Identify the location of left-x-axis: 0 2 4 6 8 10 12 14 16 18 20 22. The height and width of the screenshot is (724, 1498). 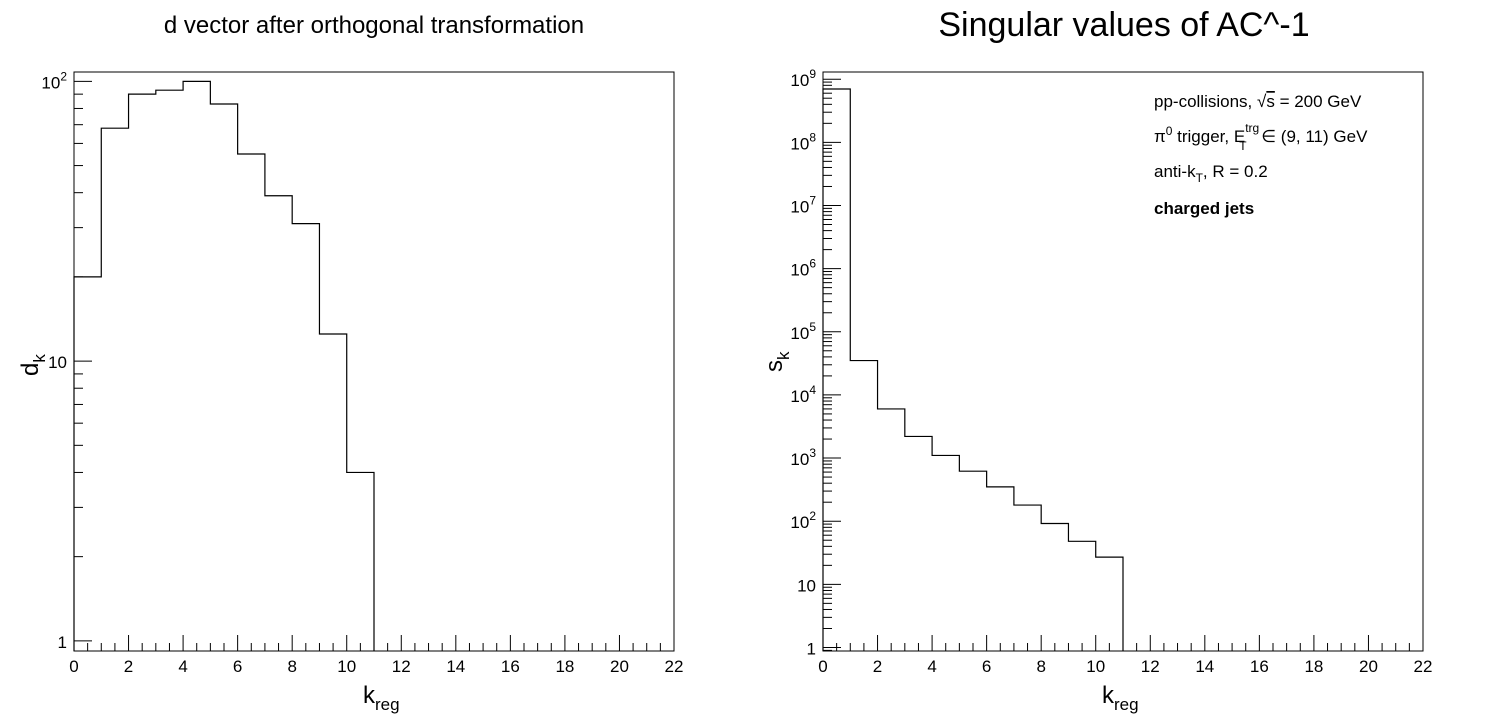
(376, 655).